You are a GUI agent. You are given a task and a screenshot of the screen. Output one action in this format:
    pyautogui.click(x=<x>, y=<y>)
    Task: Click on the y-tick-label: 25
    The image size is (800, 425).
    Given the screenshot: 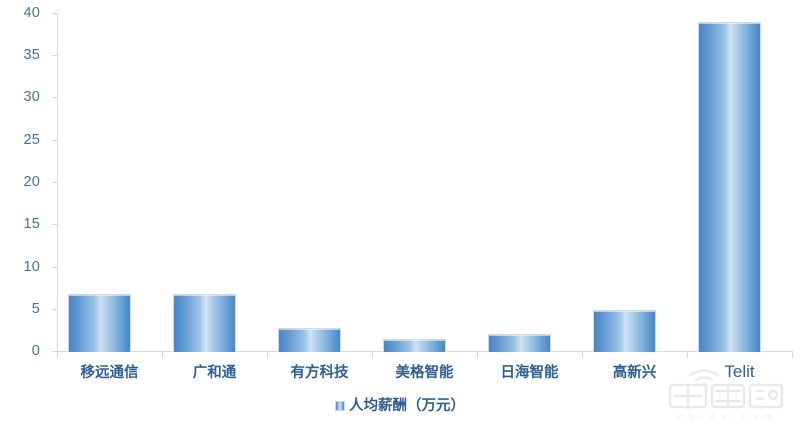 What is the action you would take?
    pyautogui.click(x=31, y=139)
    